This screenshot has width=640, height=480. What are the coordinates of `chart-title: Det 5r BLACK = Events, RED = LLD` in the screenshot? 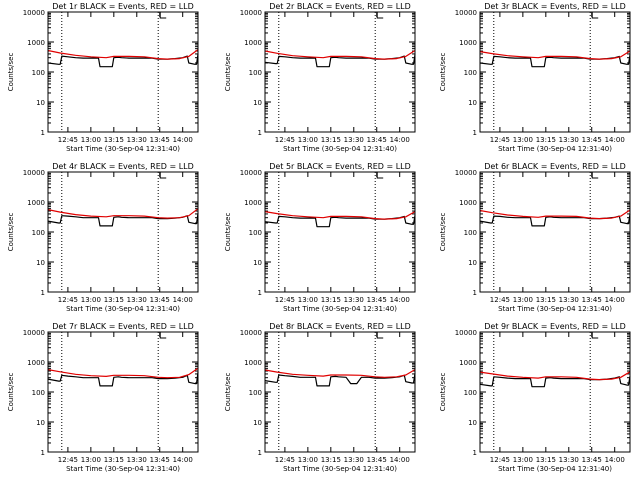 It's located at (340, 166).